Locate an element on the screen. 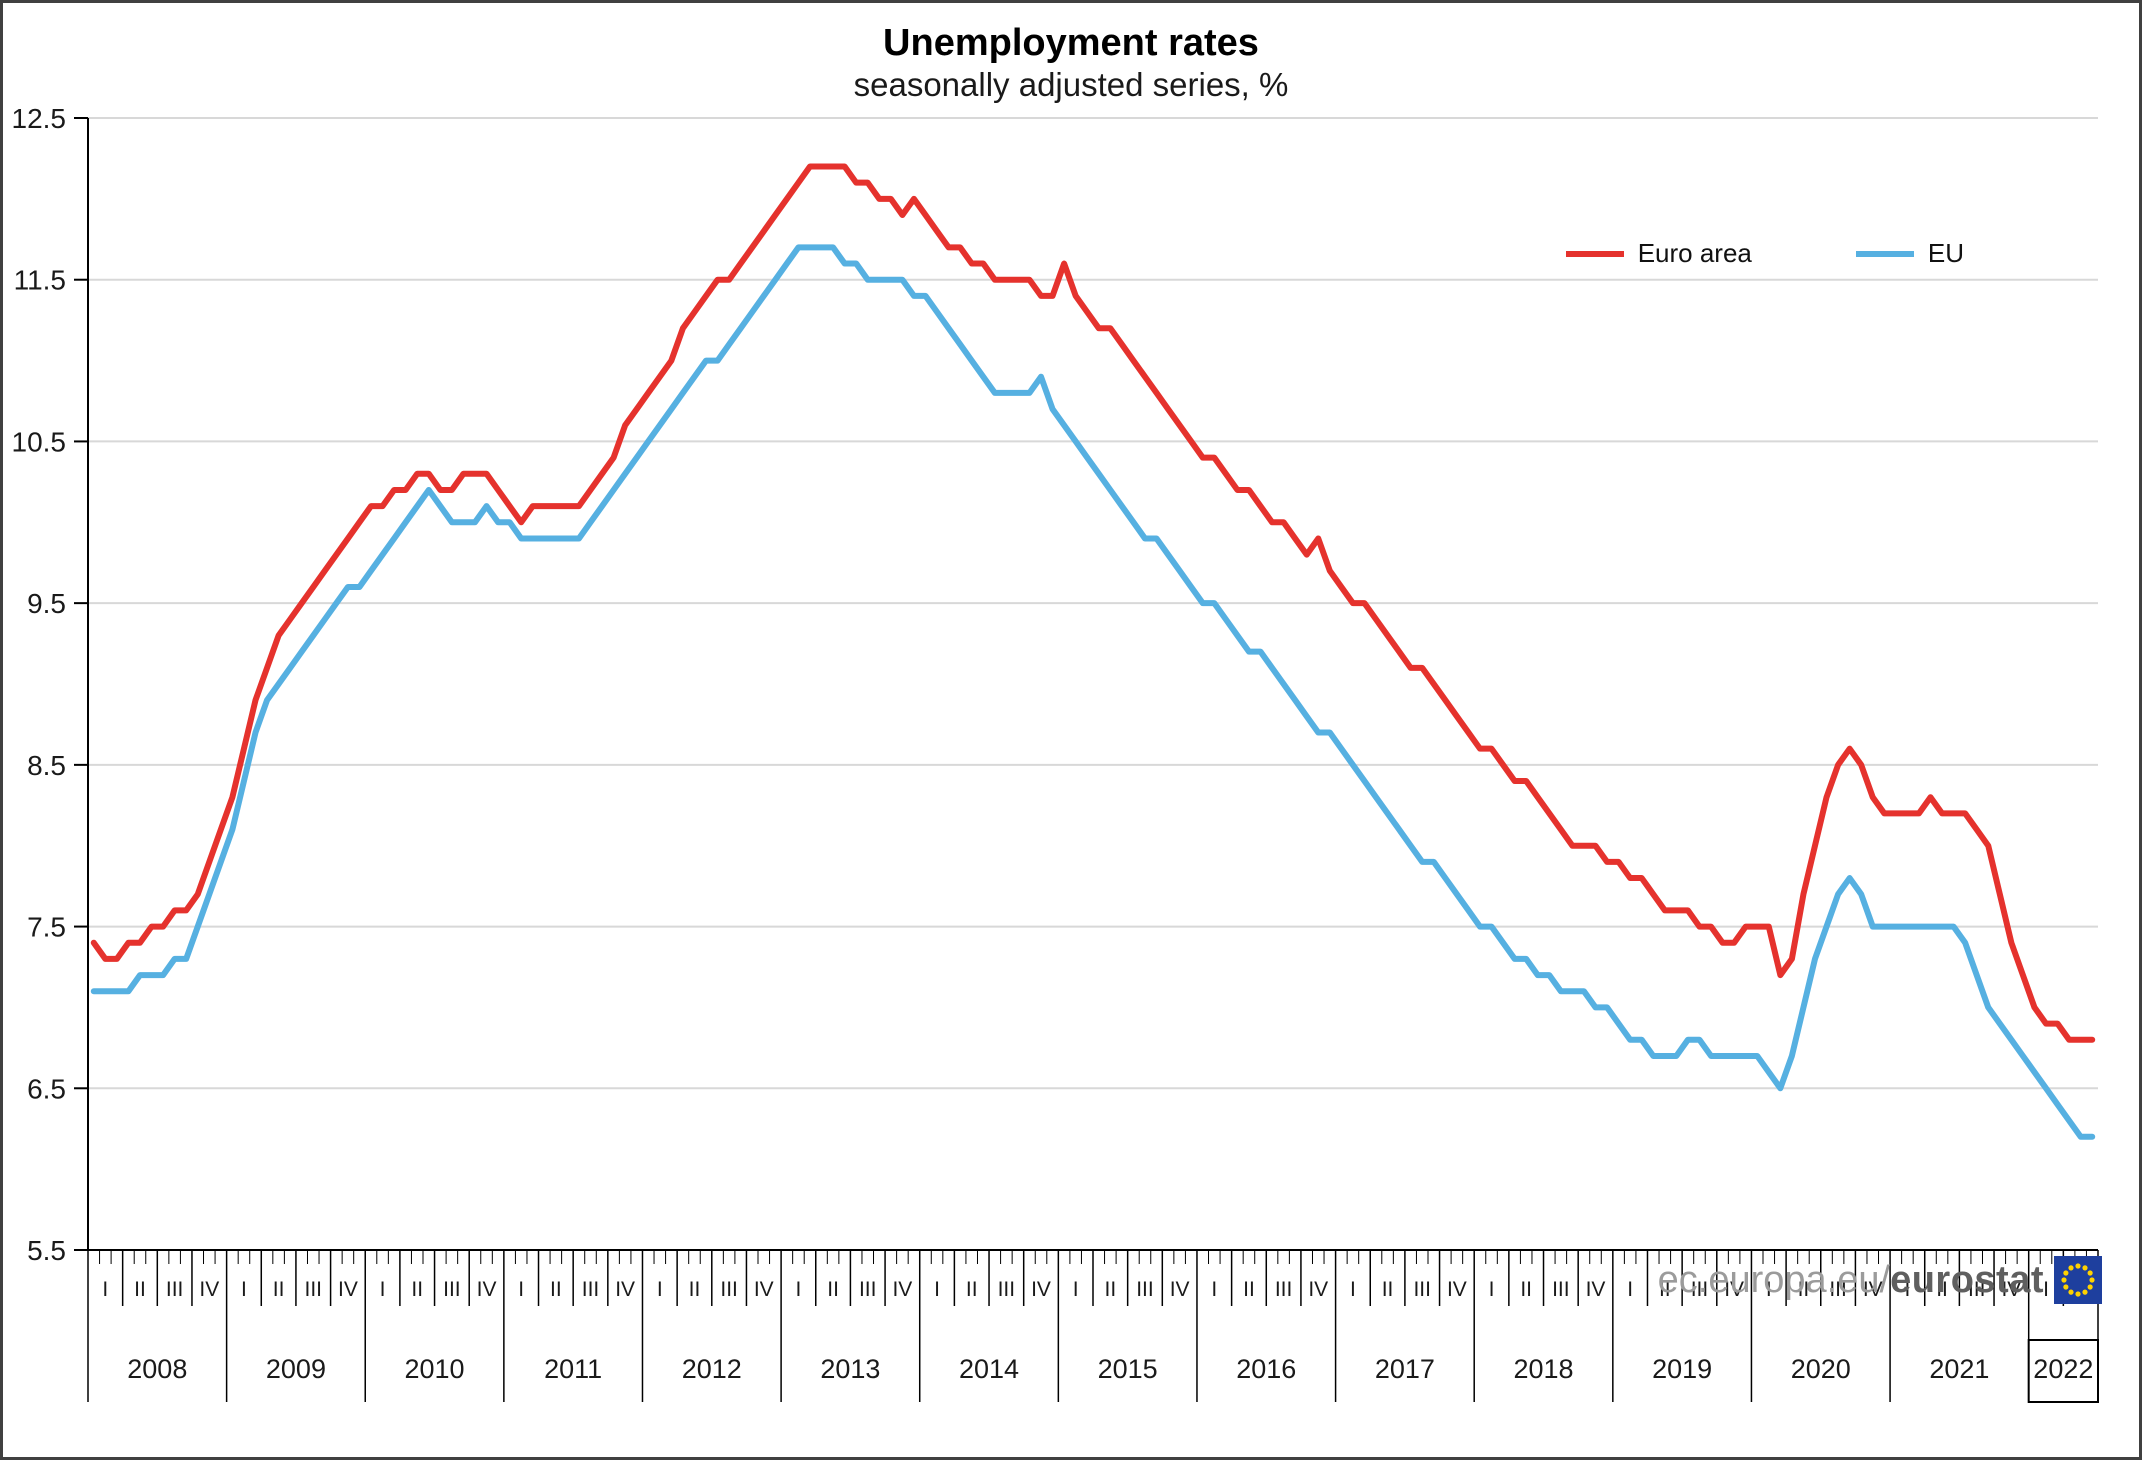 The image size is (2142, 1460). year-label: 2022 is located at coordinates (2063, 1369).